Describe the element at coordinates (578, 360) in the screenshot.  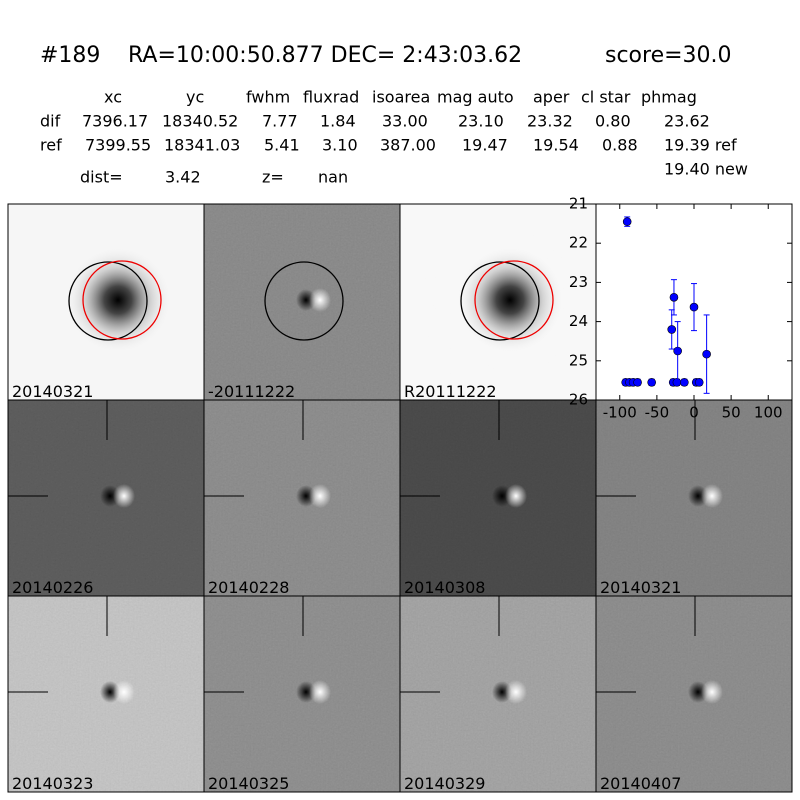
I see `y-tick-label: 25` at that location.